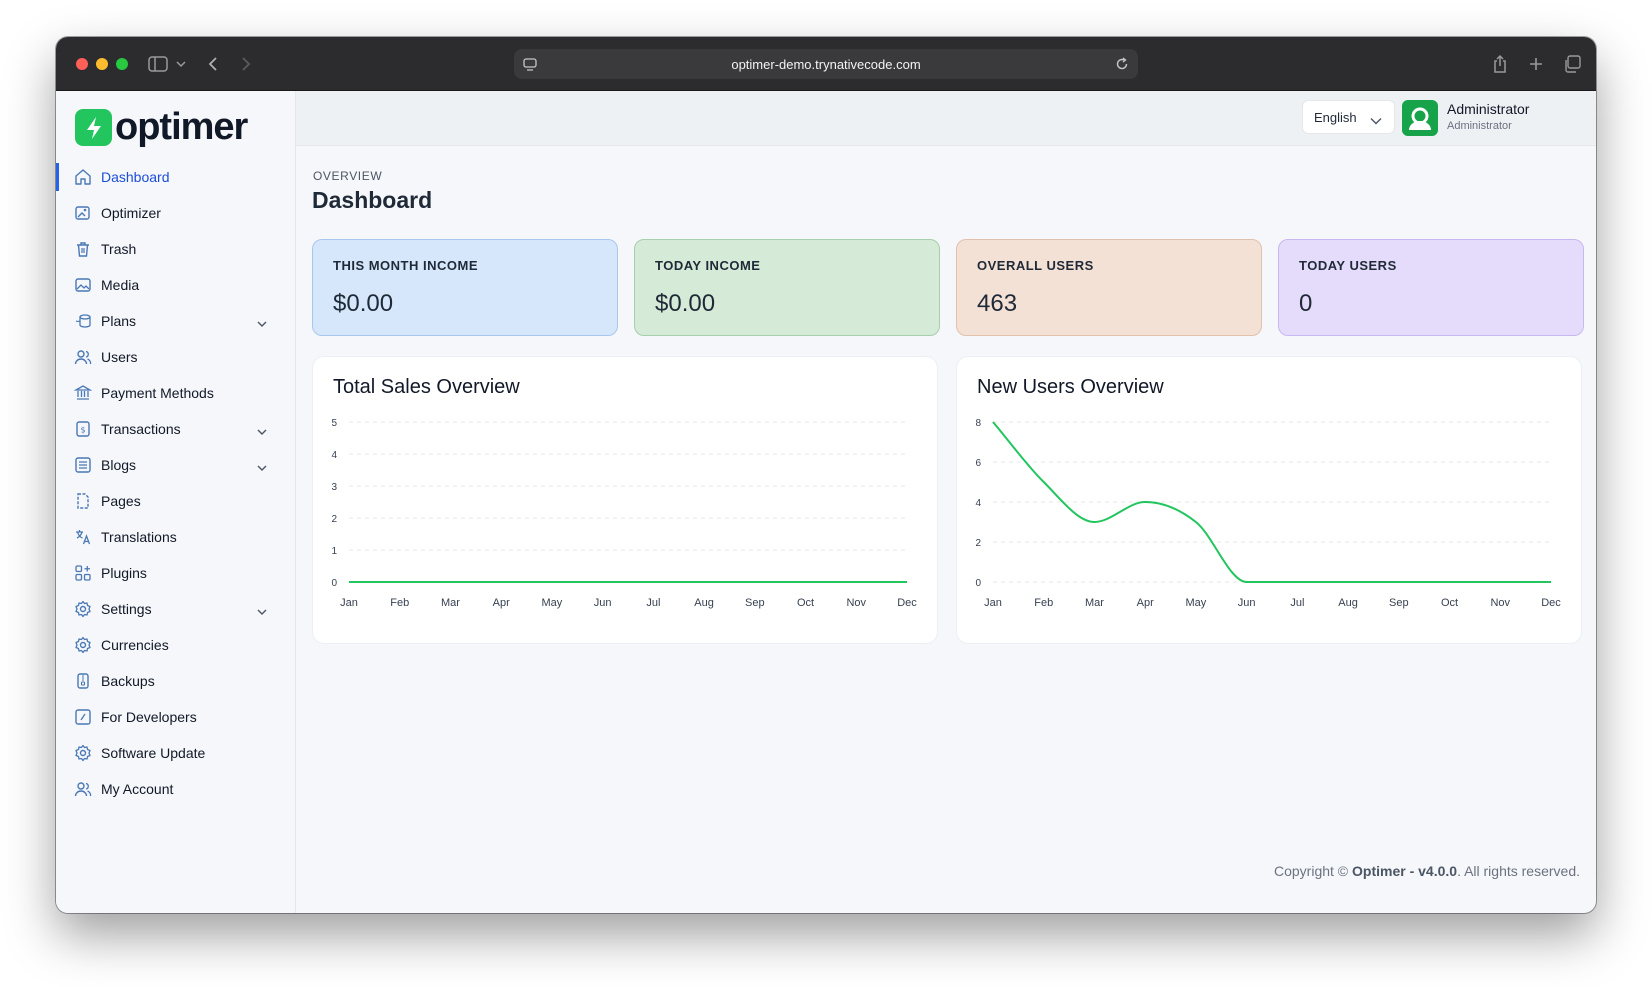 Image resolution: width=1652 pixels, height=987 pixels. I want to click on forward-icon, so click(246, 64).